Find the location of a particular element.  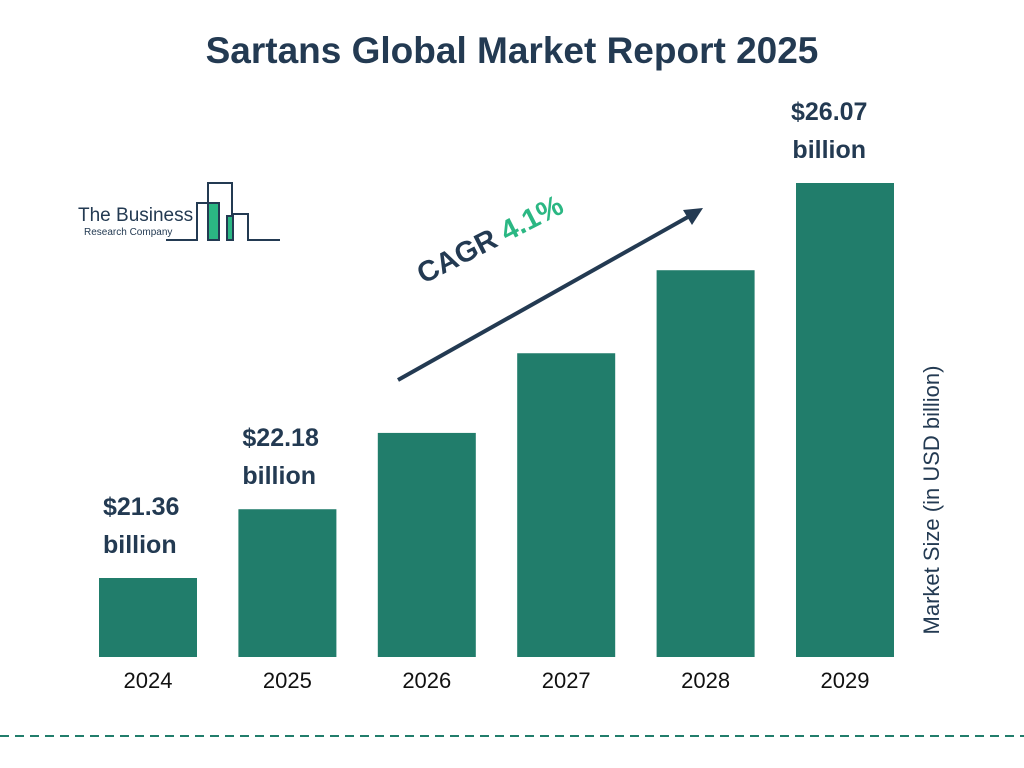

bar-2025 is located at coordinates (287, 583).